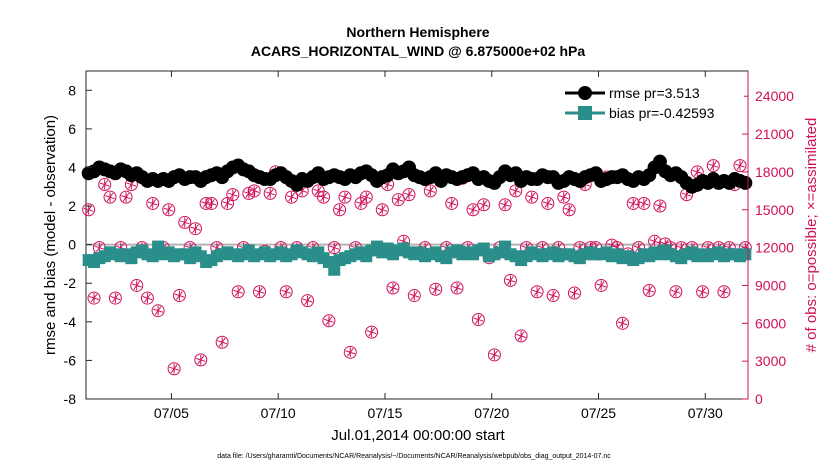 The height and width of the screenshot is (470, 830). I want to click on y-right-axis-label: # of obs: o=possible; ×=assimilated, so click(811, 235).